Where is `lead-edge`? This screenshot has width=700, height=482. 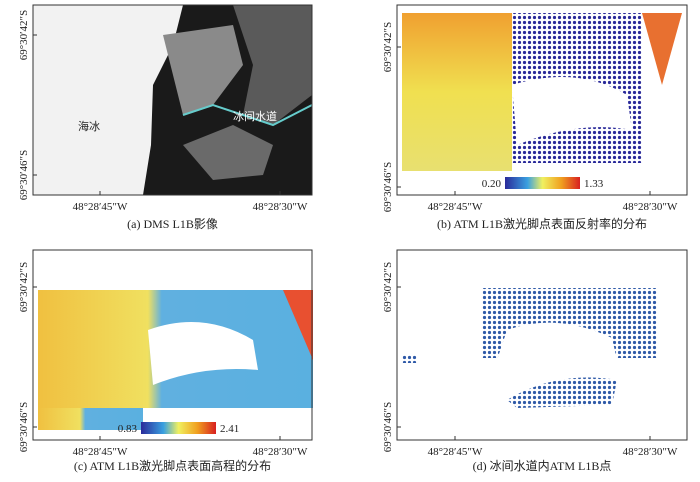
lead-edge is located at coordinates (247, 115).